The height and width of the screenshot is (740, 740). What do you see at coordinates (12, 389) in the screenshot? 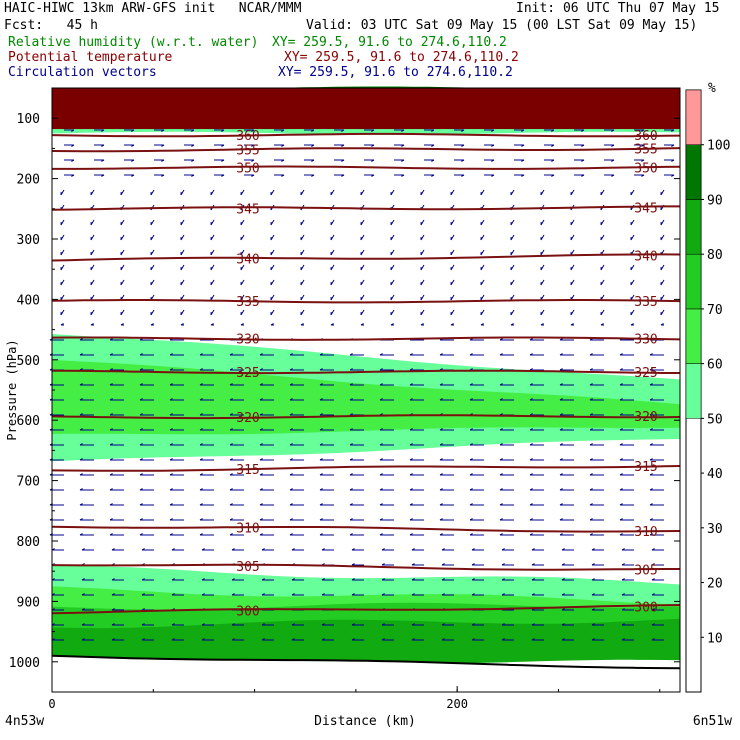
I see `y-axis-label: Pressure (hPa)` at bounding box center [12, 389].